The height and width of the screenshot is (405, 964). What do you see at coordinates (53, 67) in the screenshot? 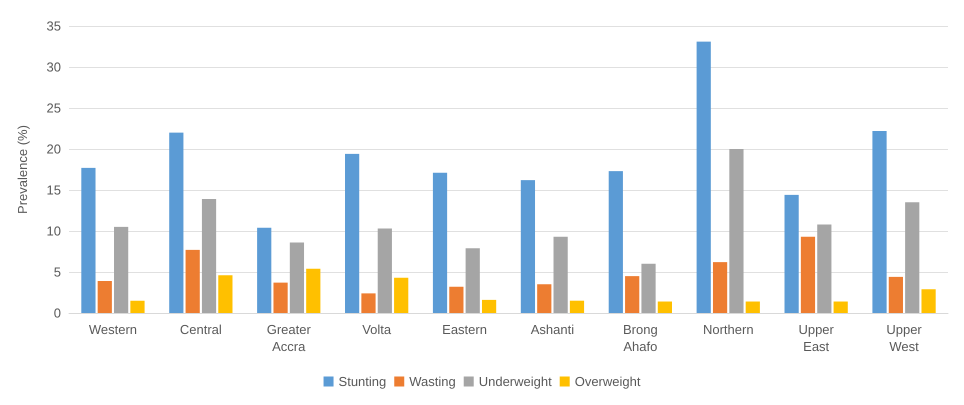
I see `y-tick-label: 30` at bounding box center [53, 67].